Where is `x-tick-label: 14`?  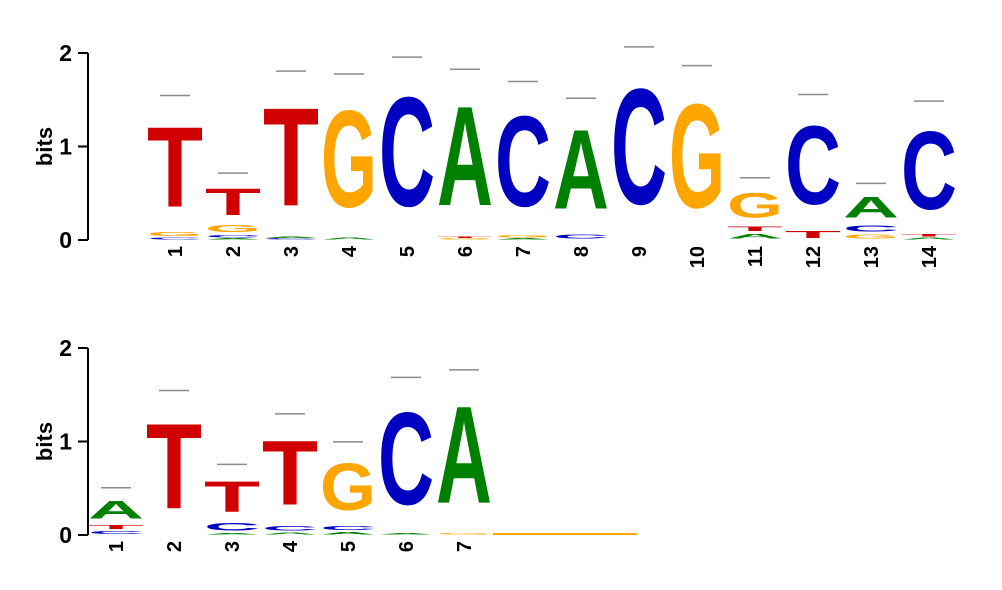
x-tick-label: 14 is located at coordinates (930, 256).